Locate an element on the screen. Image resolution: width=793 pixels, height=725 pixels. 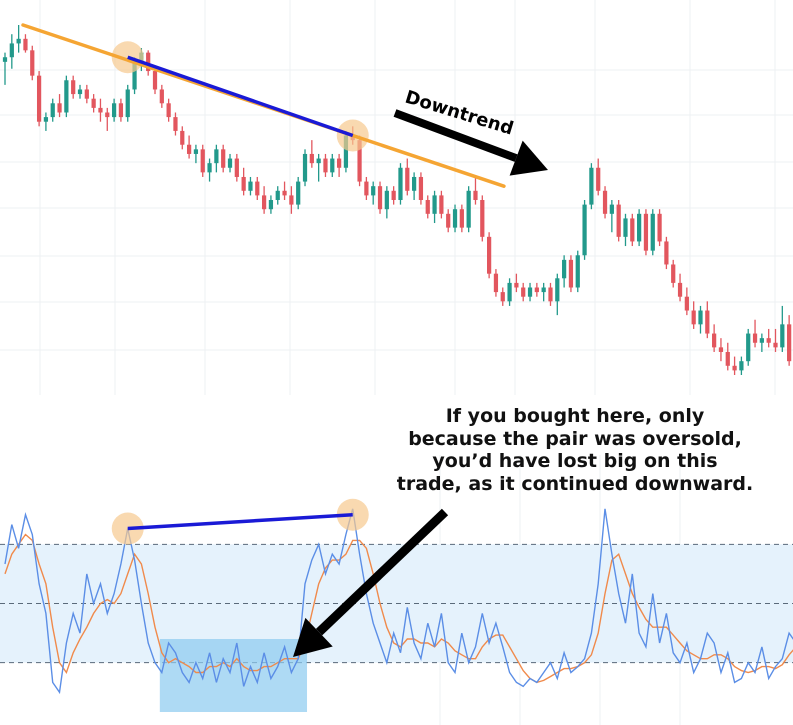
note-line-3: you’d have lost big on this is located at coordinates (575, 461).